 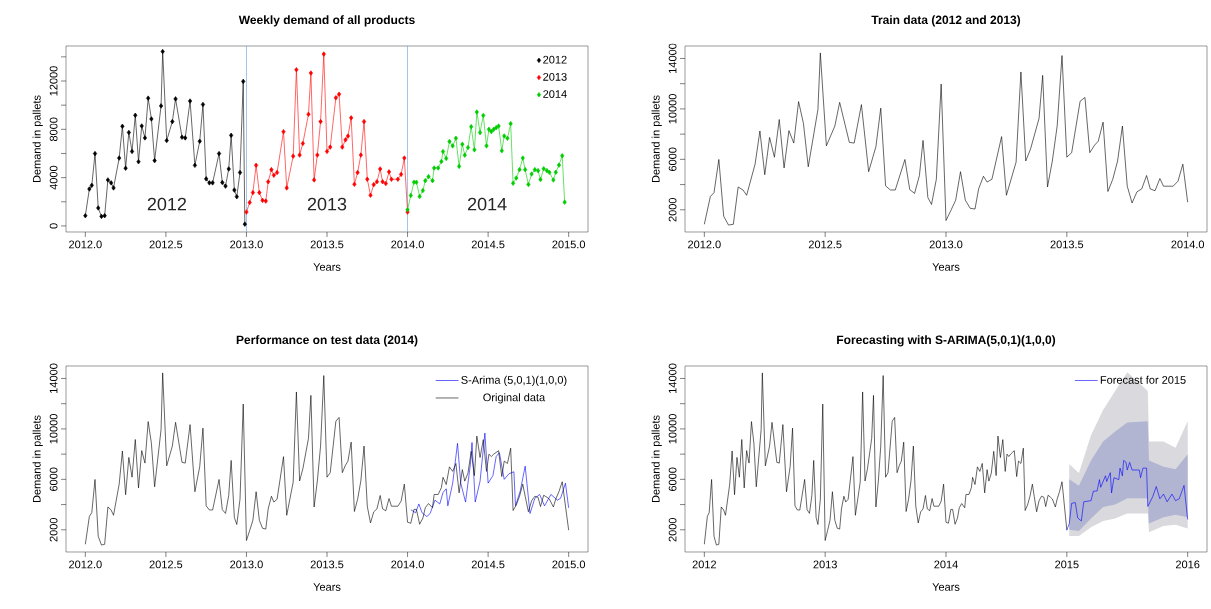 I want to click on legend-label: Original data, so click(x=514, y=398).